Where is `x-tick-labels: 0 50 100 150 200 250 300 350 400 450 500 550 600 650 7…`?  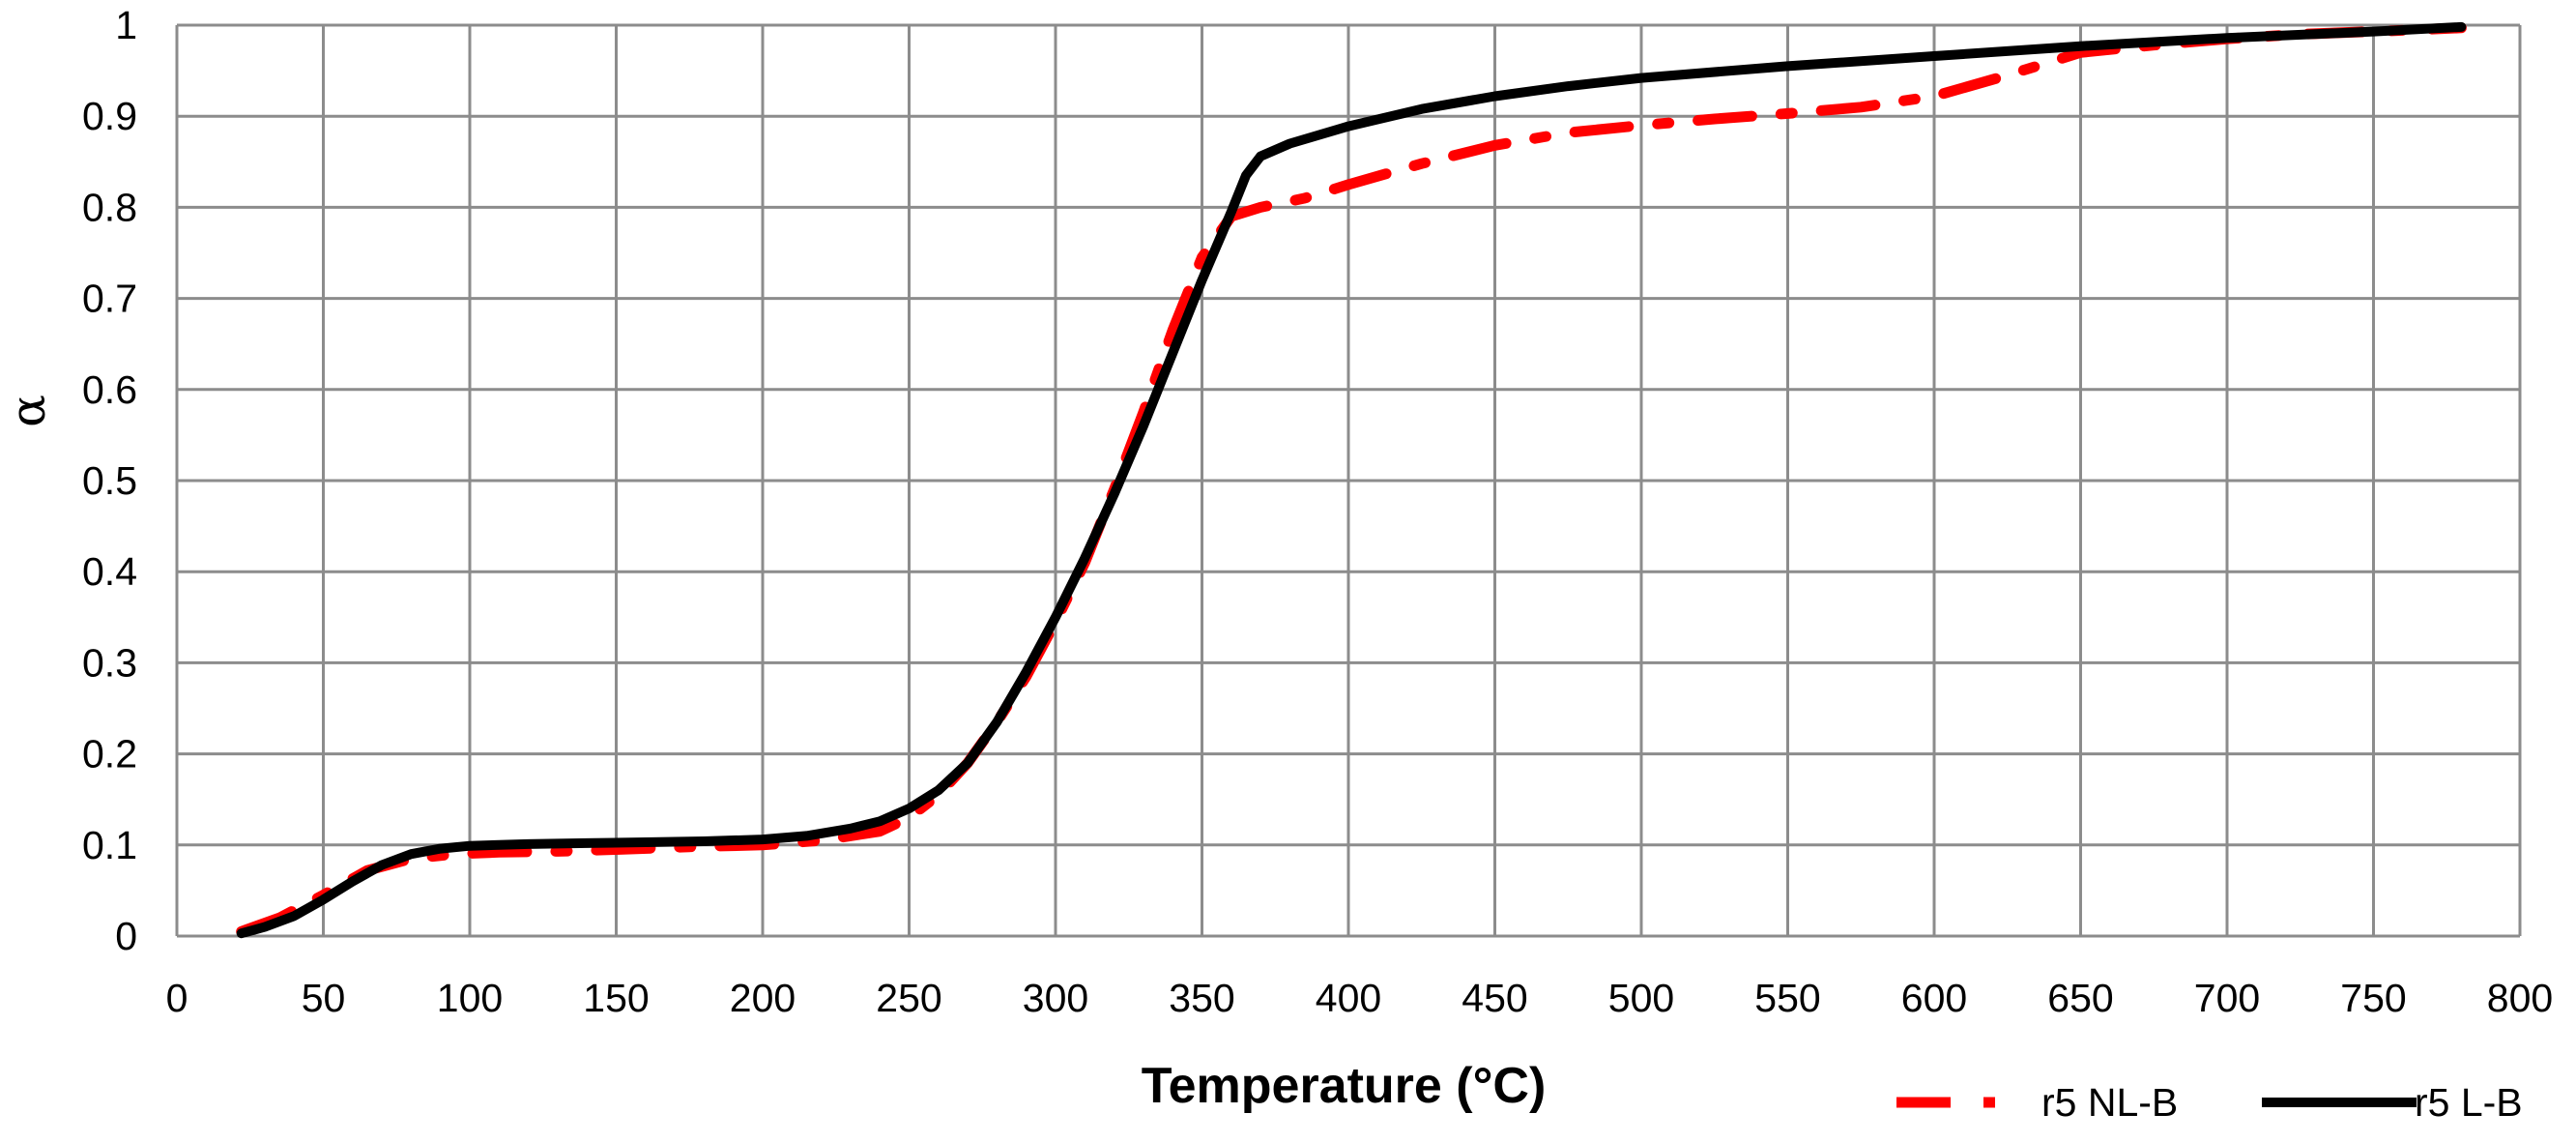
x-tick-labels: 0 50 100 150 200 250 300 350 400 450 500 550 600 650 7… is located at coordinates (1360, 998).